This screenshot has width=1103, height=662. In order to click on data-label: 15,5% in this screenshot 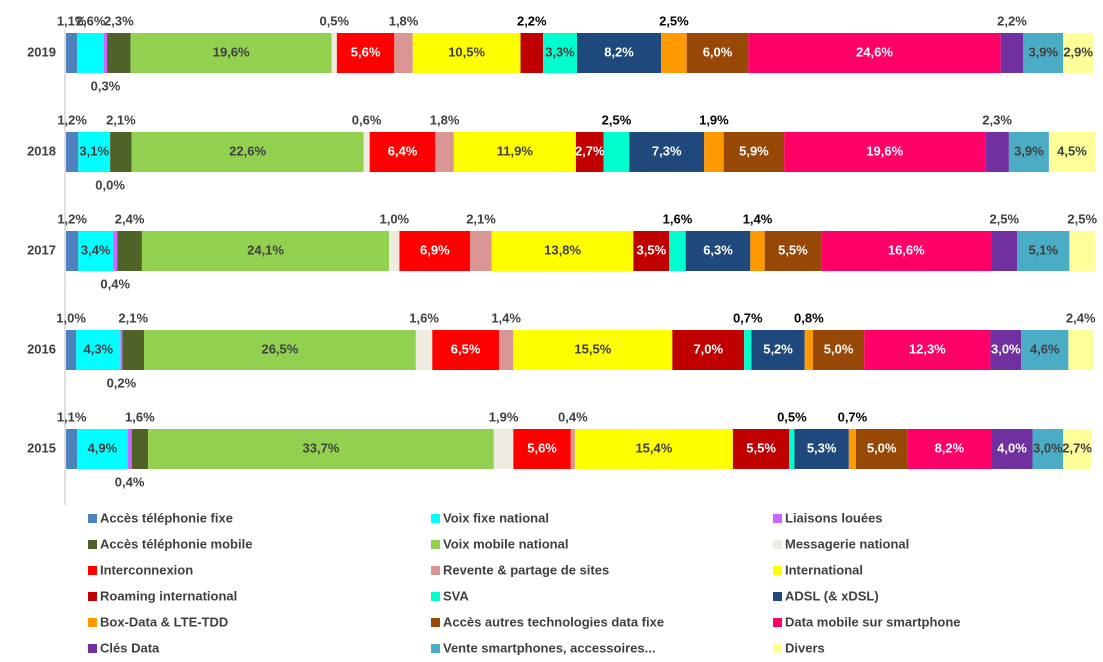, I will do `click(592, 348)`.